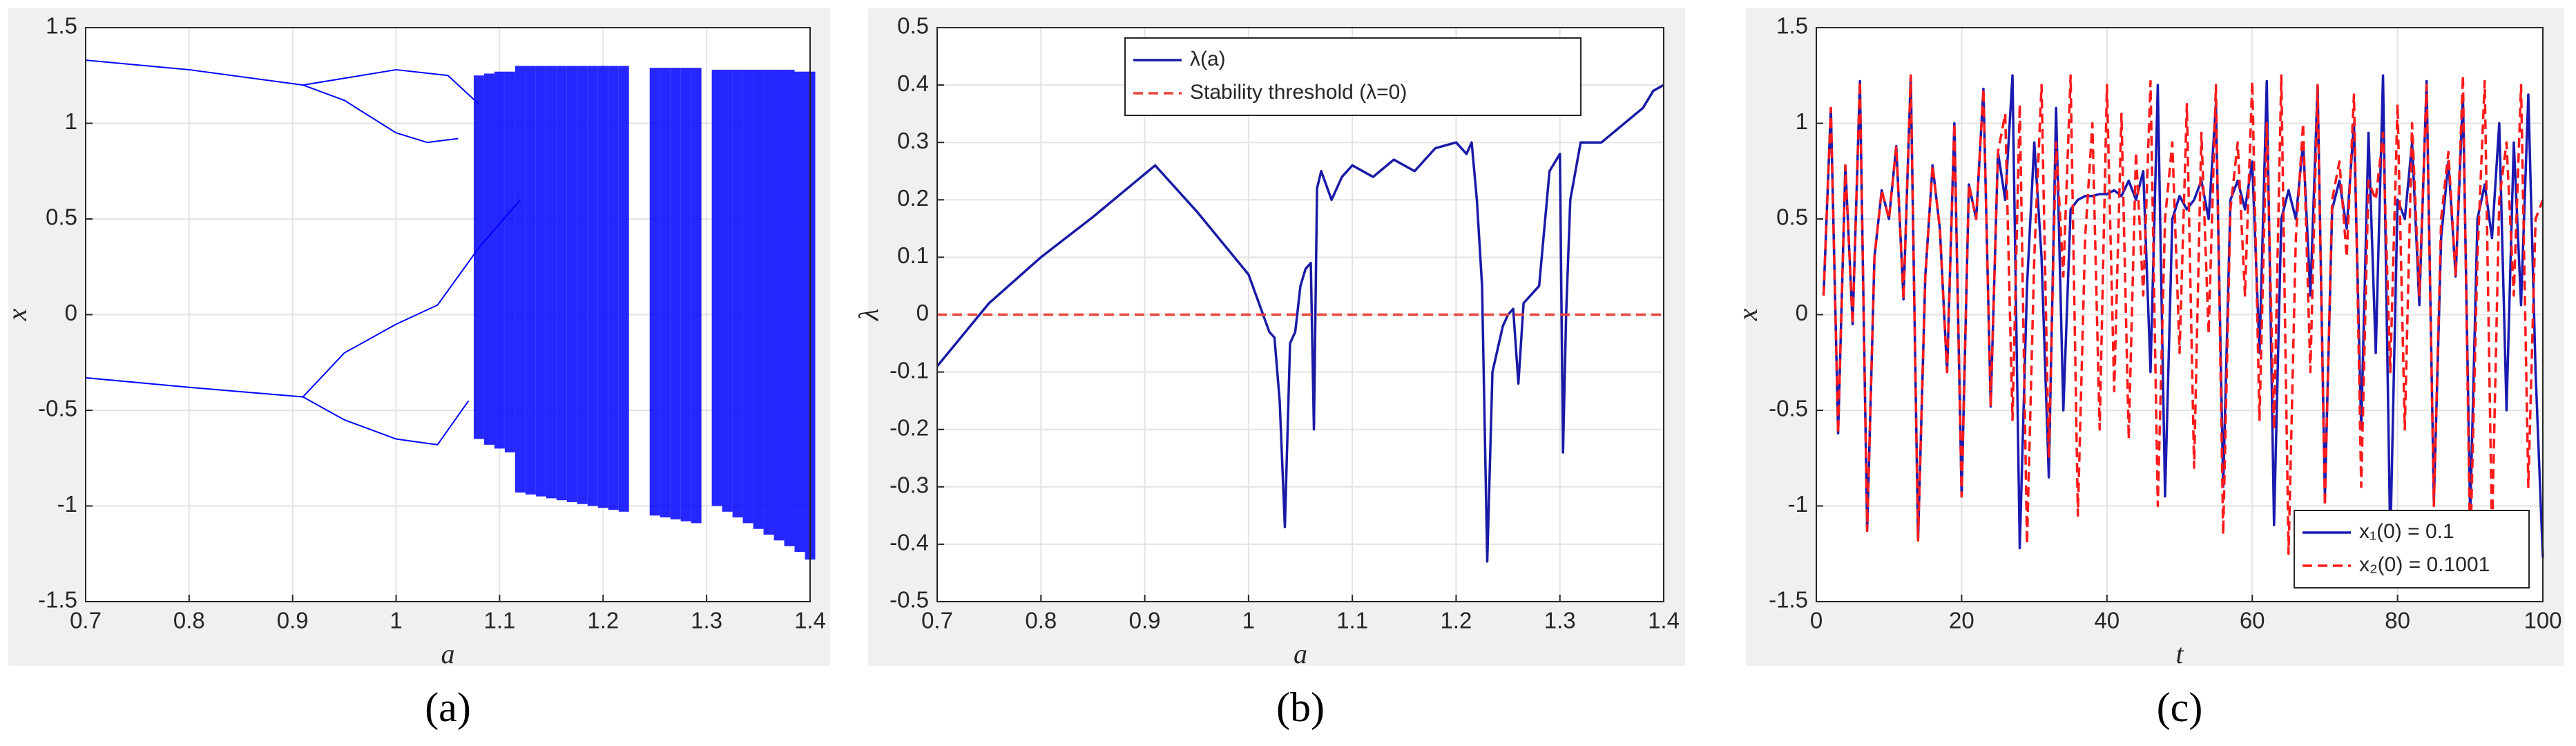 This screenshot has width=2576, height=746. I want to click on x-tick-label: 60, so click(2252, 621).